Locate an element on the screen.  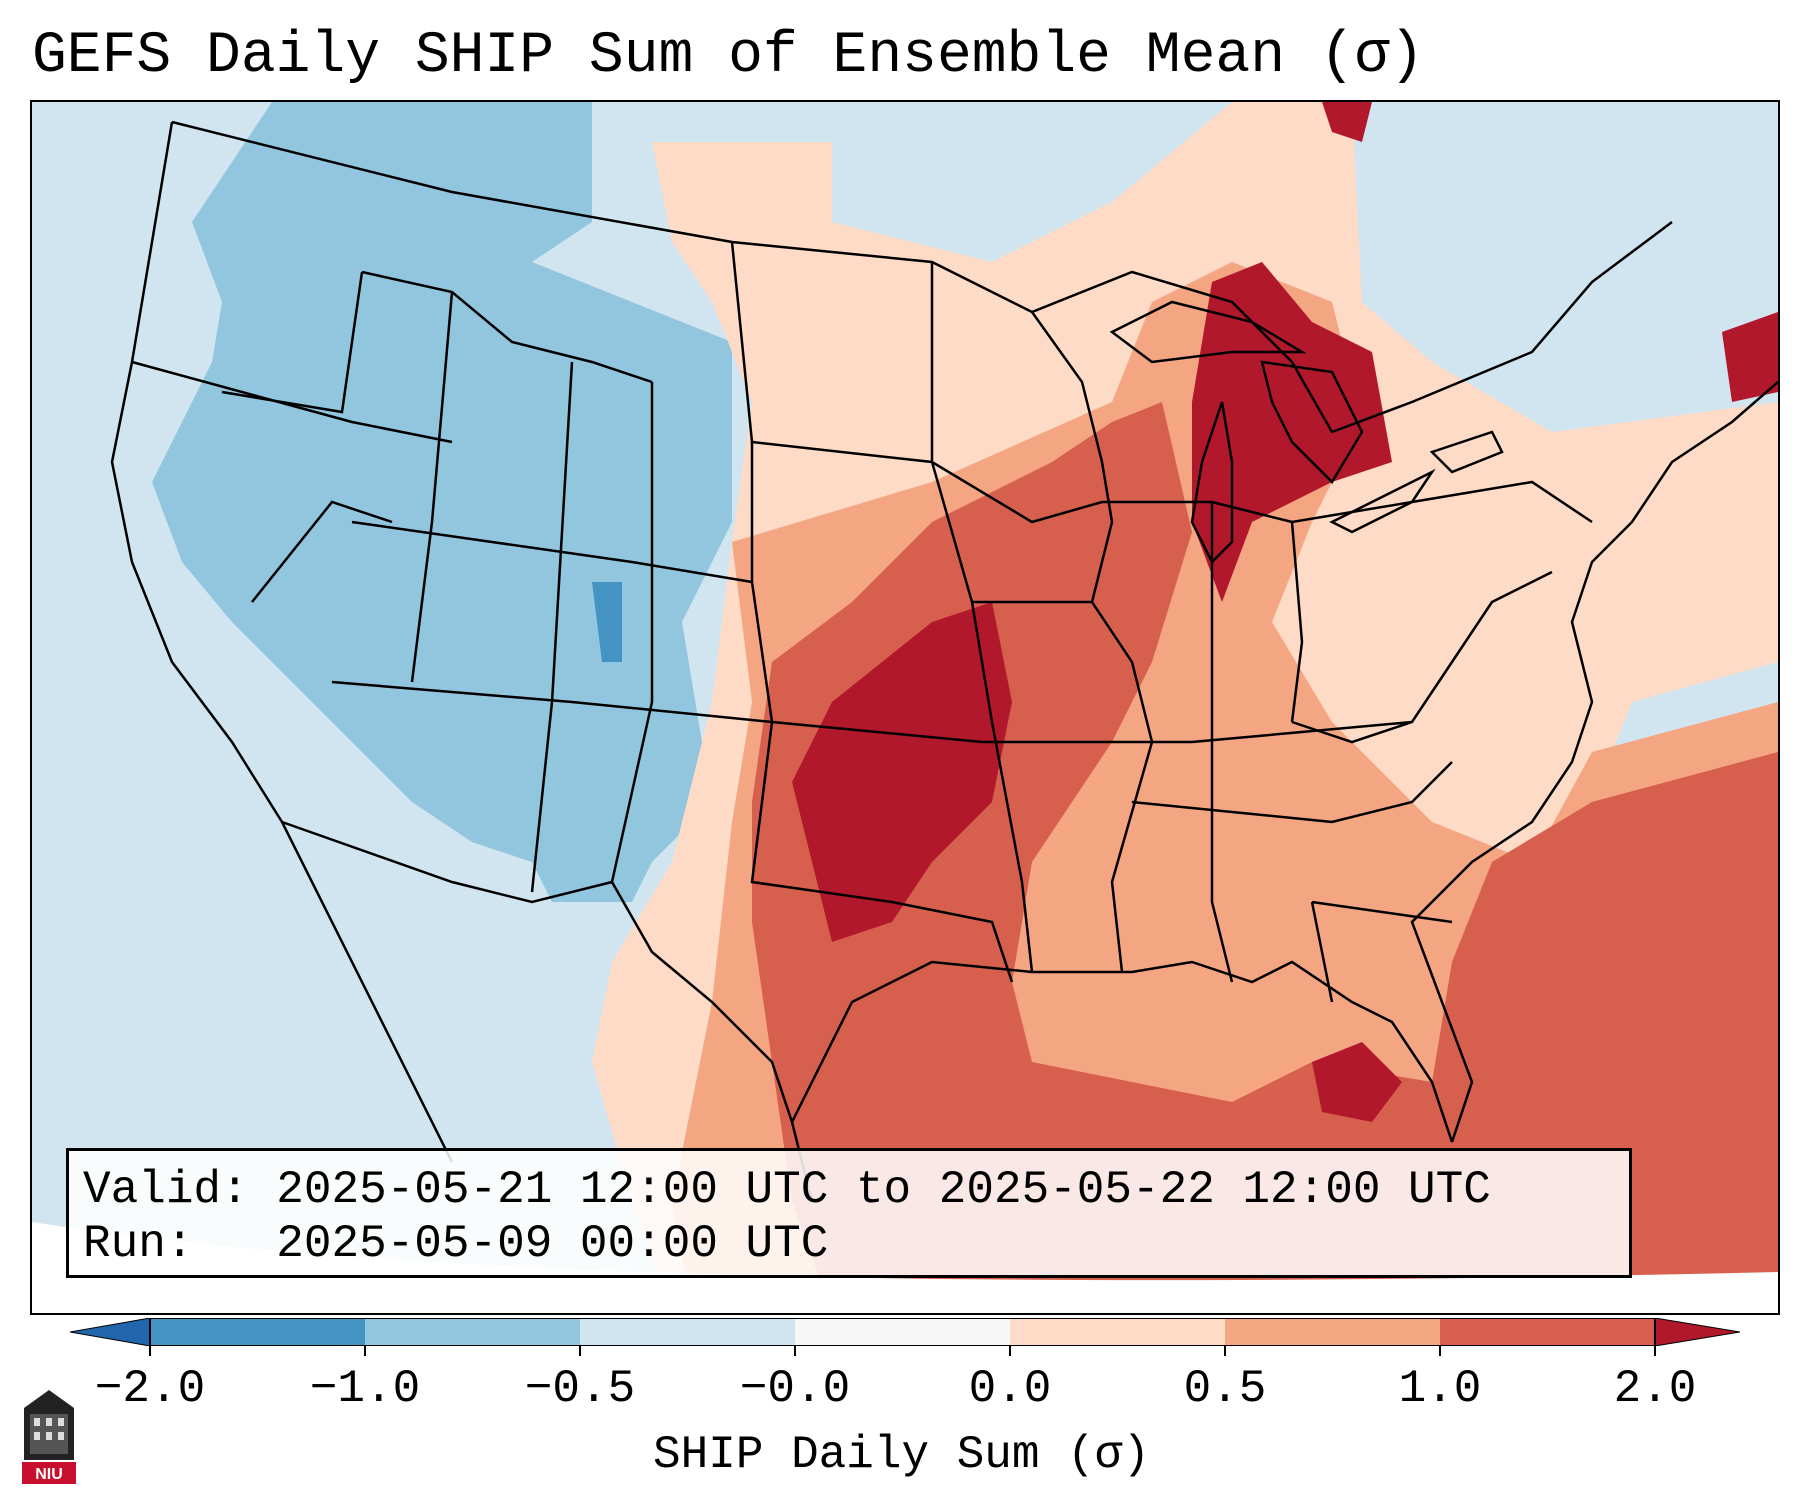
extreme-positive-great-lakes is located at coordinates (1292, 432).